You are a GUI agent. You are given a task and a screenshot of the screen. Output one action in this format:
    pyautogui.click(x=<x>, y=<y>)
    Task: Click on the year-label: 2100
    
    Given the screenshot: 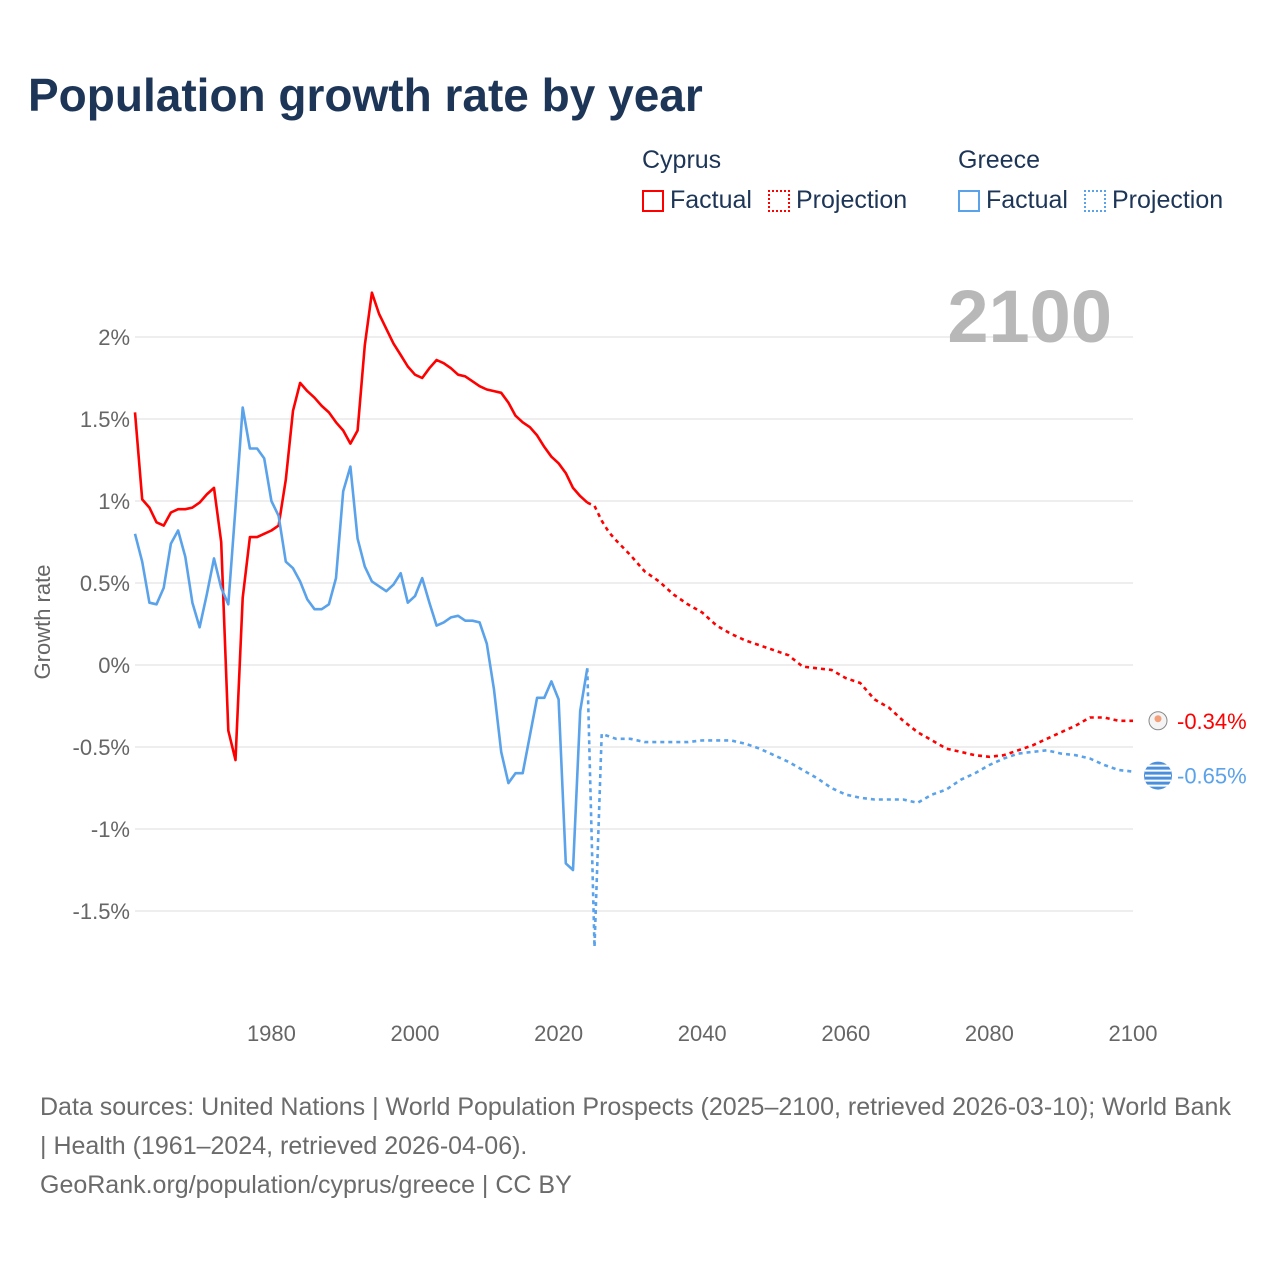 What is the action you would take?
    pyautogui.click(x=1029, y=316)
    